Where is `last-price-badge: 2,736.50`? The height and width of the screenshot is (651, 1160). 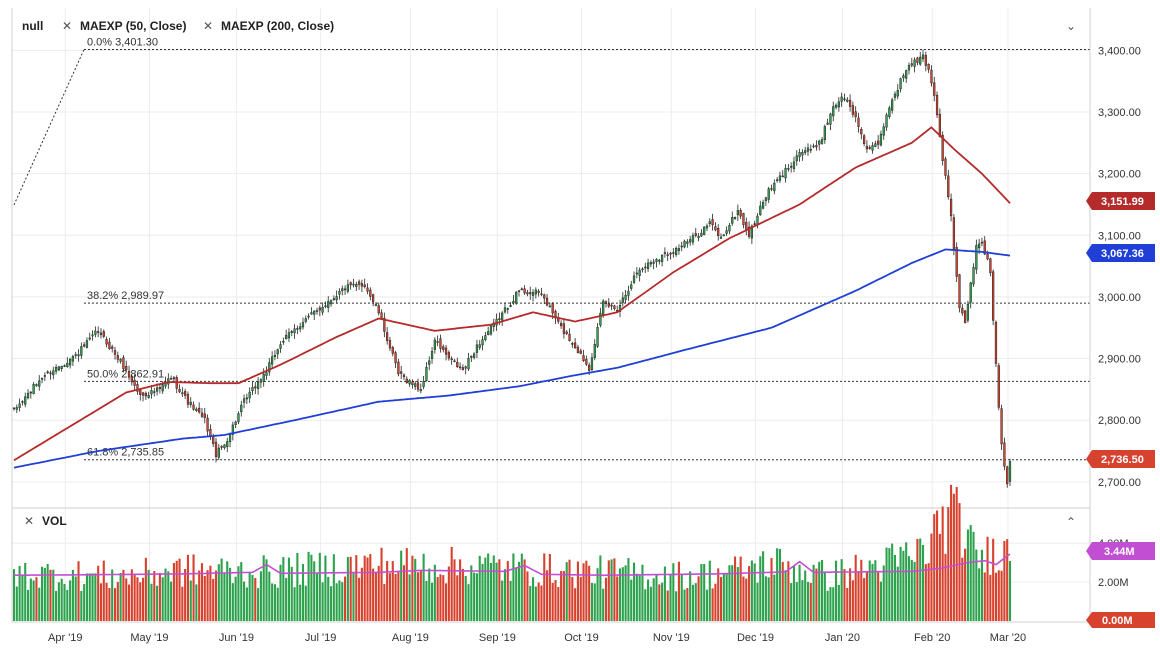 last-price-badge: 2,736.50 is located at coordinates (1120, 459).